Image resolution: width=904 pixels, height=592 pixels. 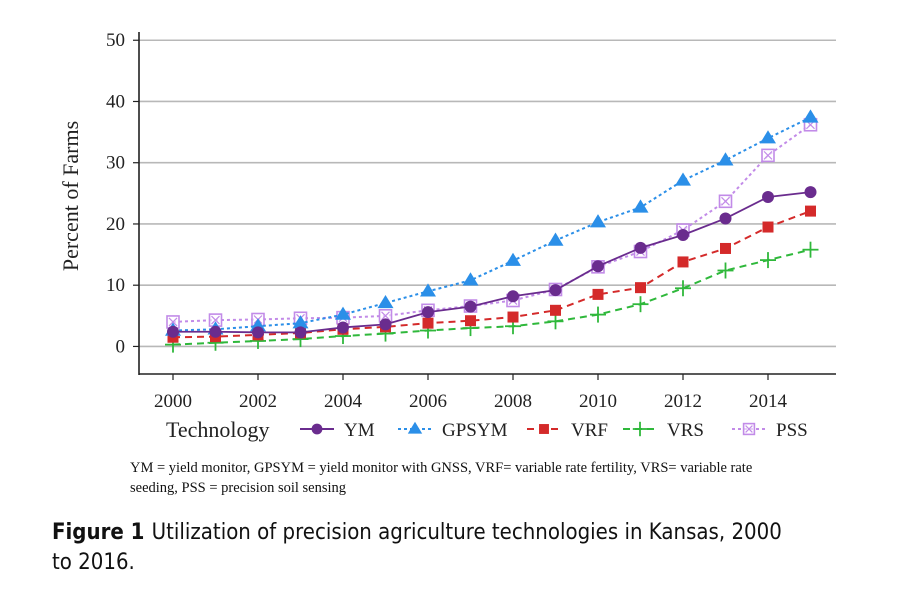 I want to click on data-point-vrf-2014, so click(x=768, y=227).